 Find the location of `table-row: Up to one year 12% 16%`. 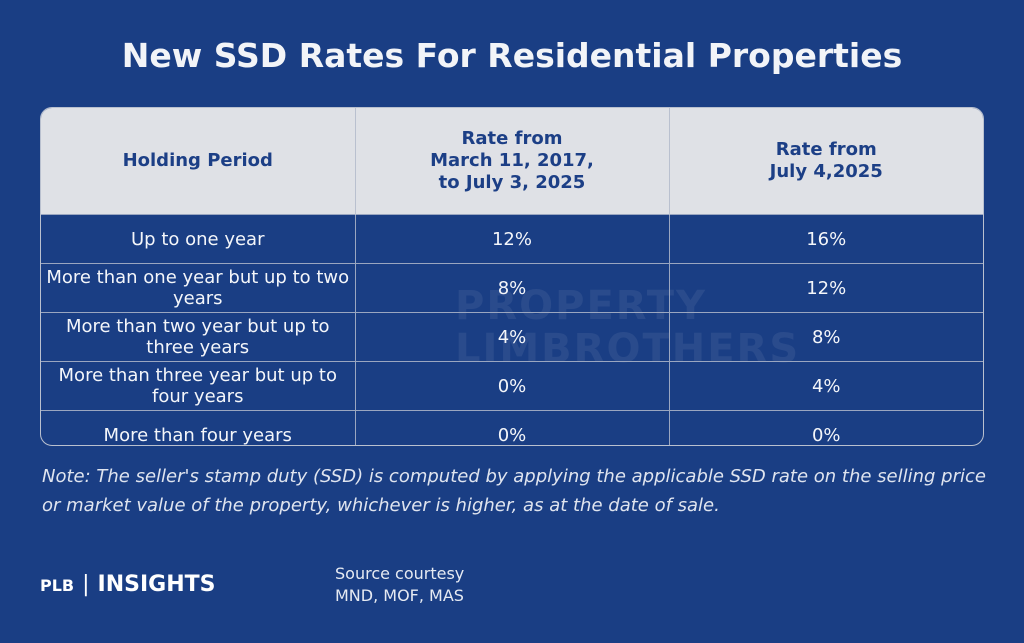

table-row: Up to one year 12% 16% is located at coordinates (512, 239).